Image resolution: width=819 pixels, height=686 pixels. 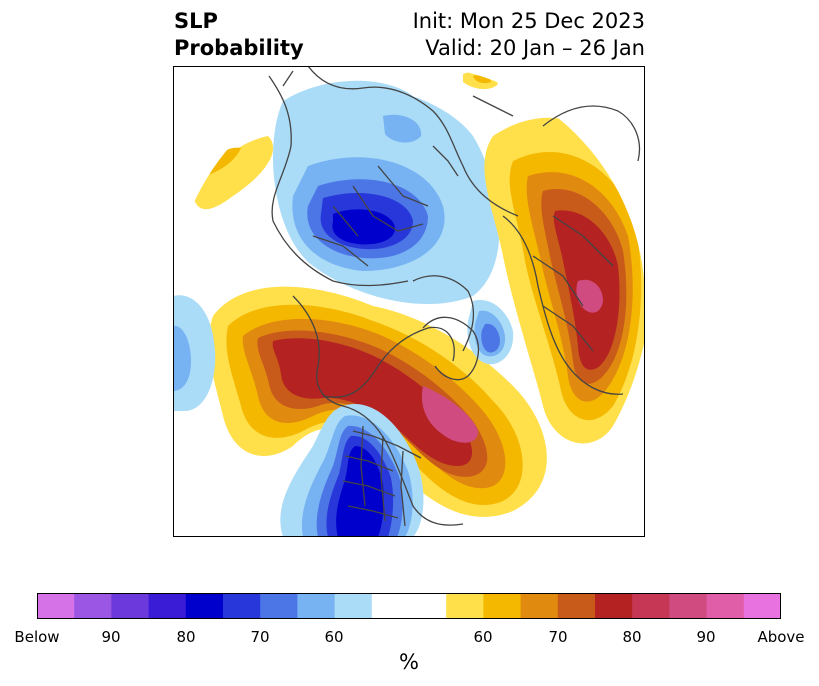 I want to click on tick-below-80: 80, so click(x=186, y=637).